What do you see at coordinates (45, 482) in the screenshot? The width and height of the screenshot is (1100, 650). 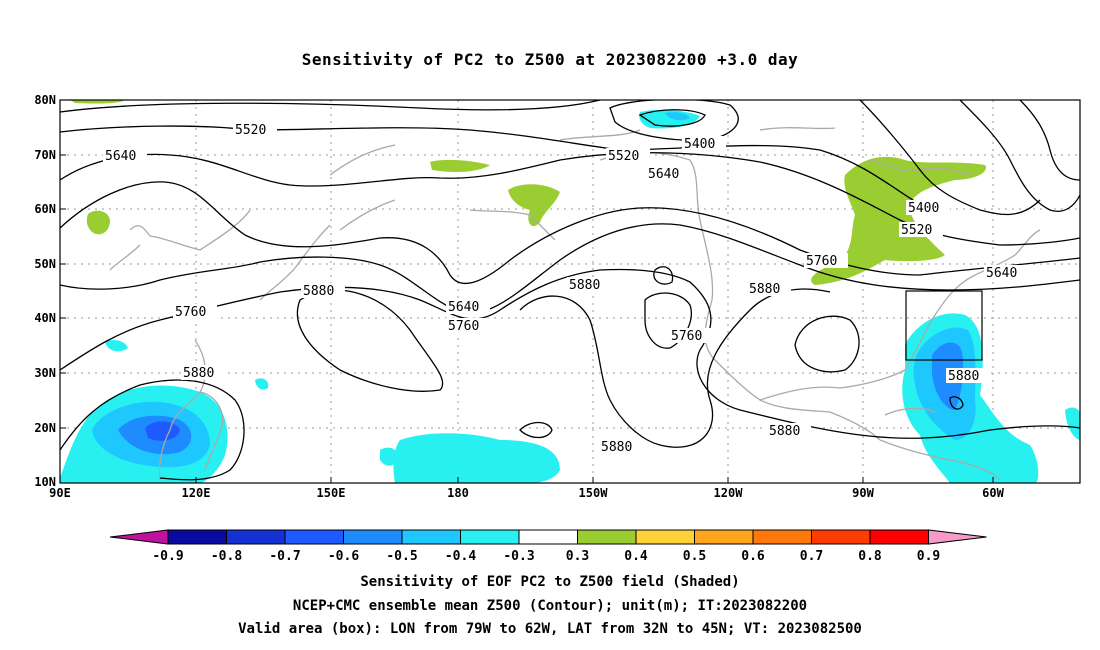 I see `lat-label: 10N` at bounding box center [45, 482].